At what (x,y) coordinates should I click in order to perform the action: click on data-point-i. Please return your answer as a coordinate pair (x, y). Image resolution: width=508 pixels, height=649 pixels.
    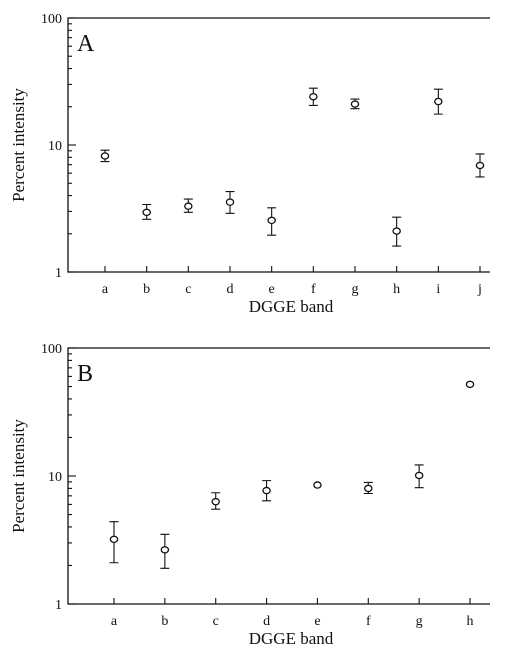
    Looking at the image, I should click on (438, 101).